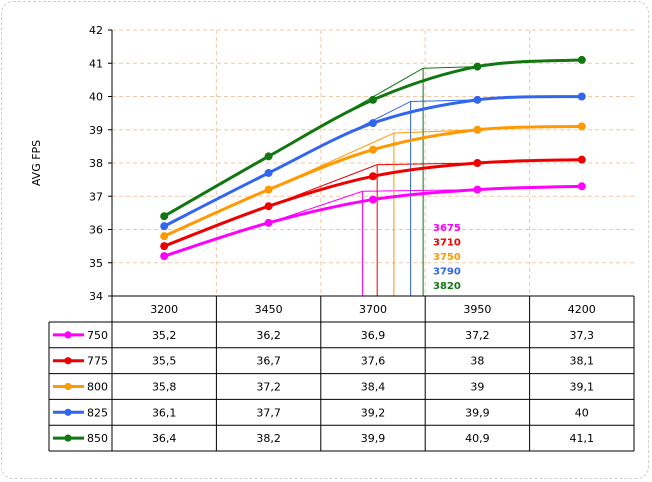  What do you see at coordinates (582, 335) in the screenshot?
I see `table-cell-750-4200: 37,3` at bounding box center [582, 335].